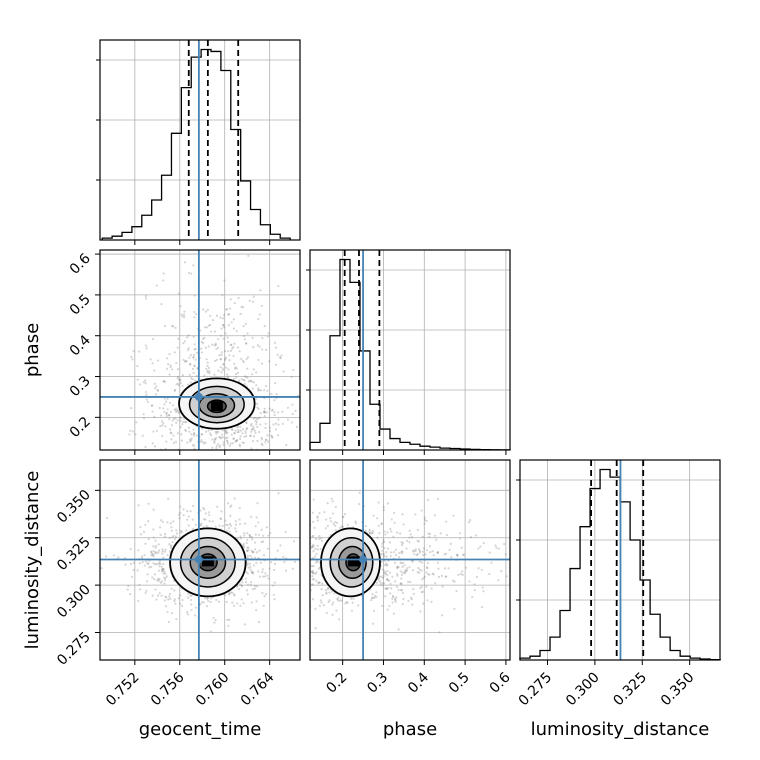  I want to click on x-tick-label: 0.5, so click(459, 683).